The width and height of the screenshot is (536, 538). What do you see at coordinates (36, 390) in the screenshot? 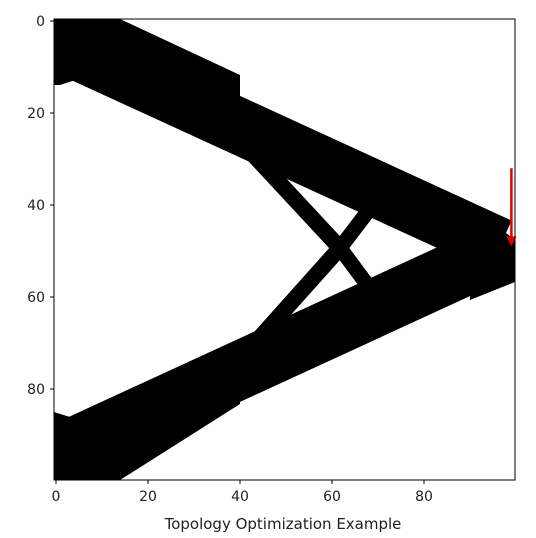
I see `y-tick-label: 80` at bounding box center [36, 390].